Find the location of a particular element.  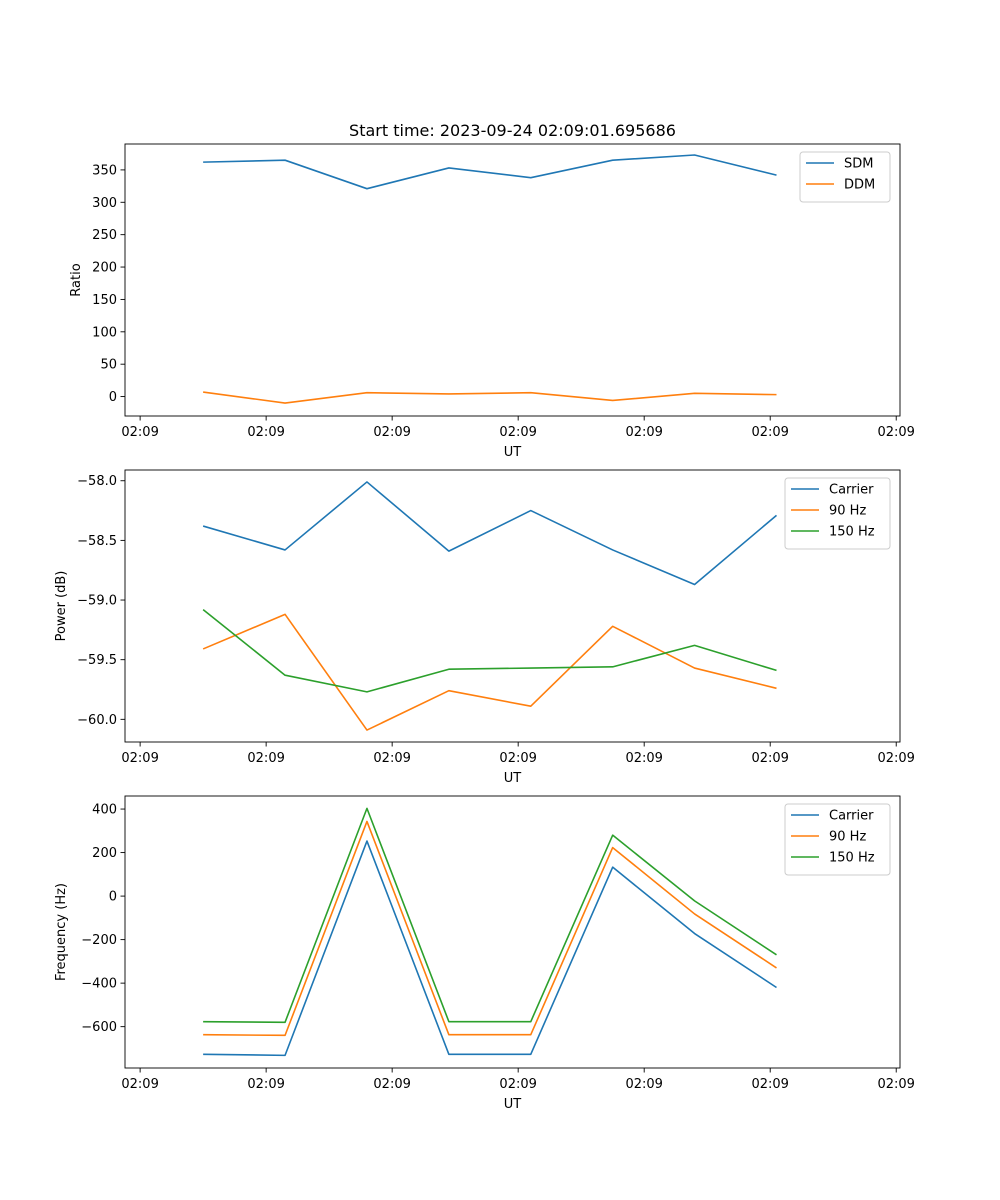

y-axis-label: Ratio is located at coordinates (76, 279).